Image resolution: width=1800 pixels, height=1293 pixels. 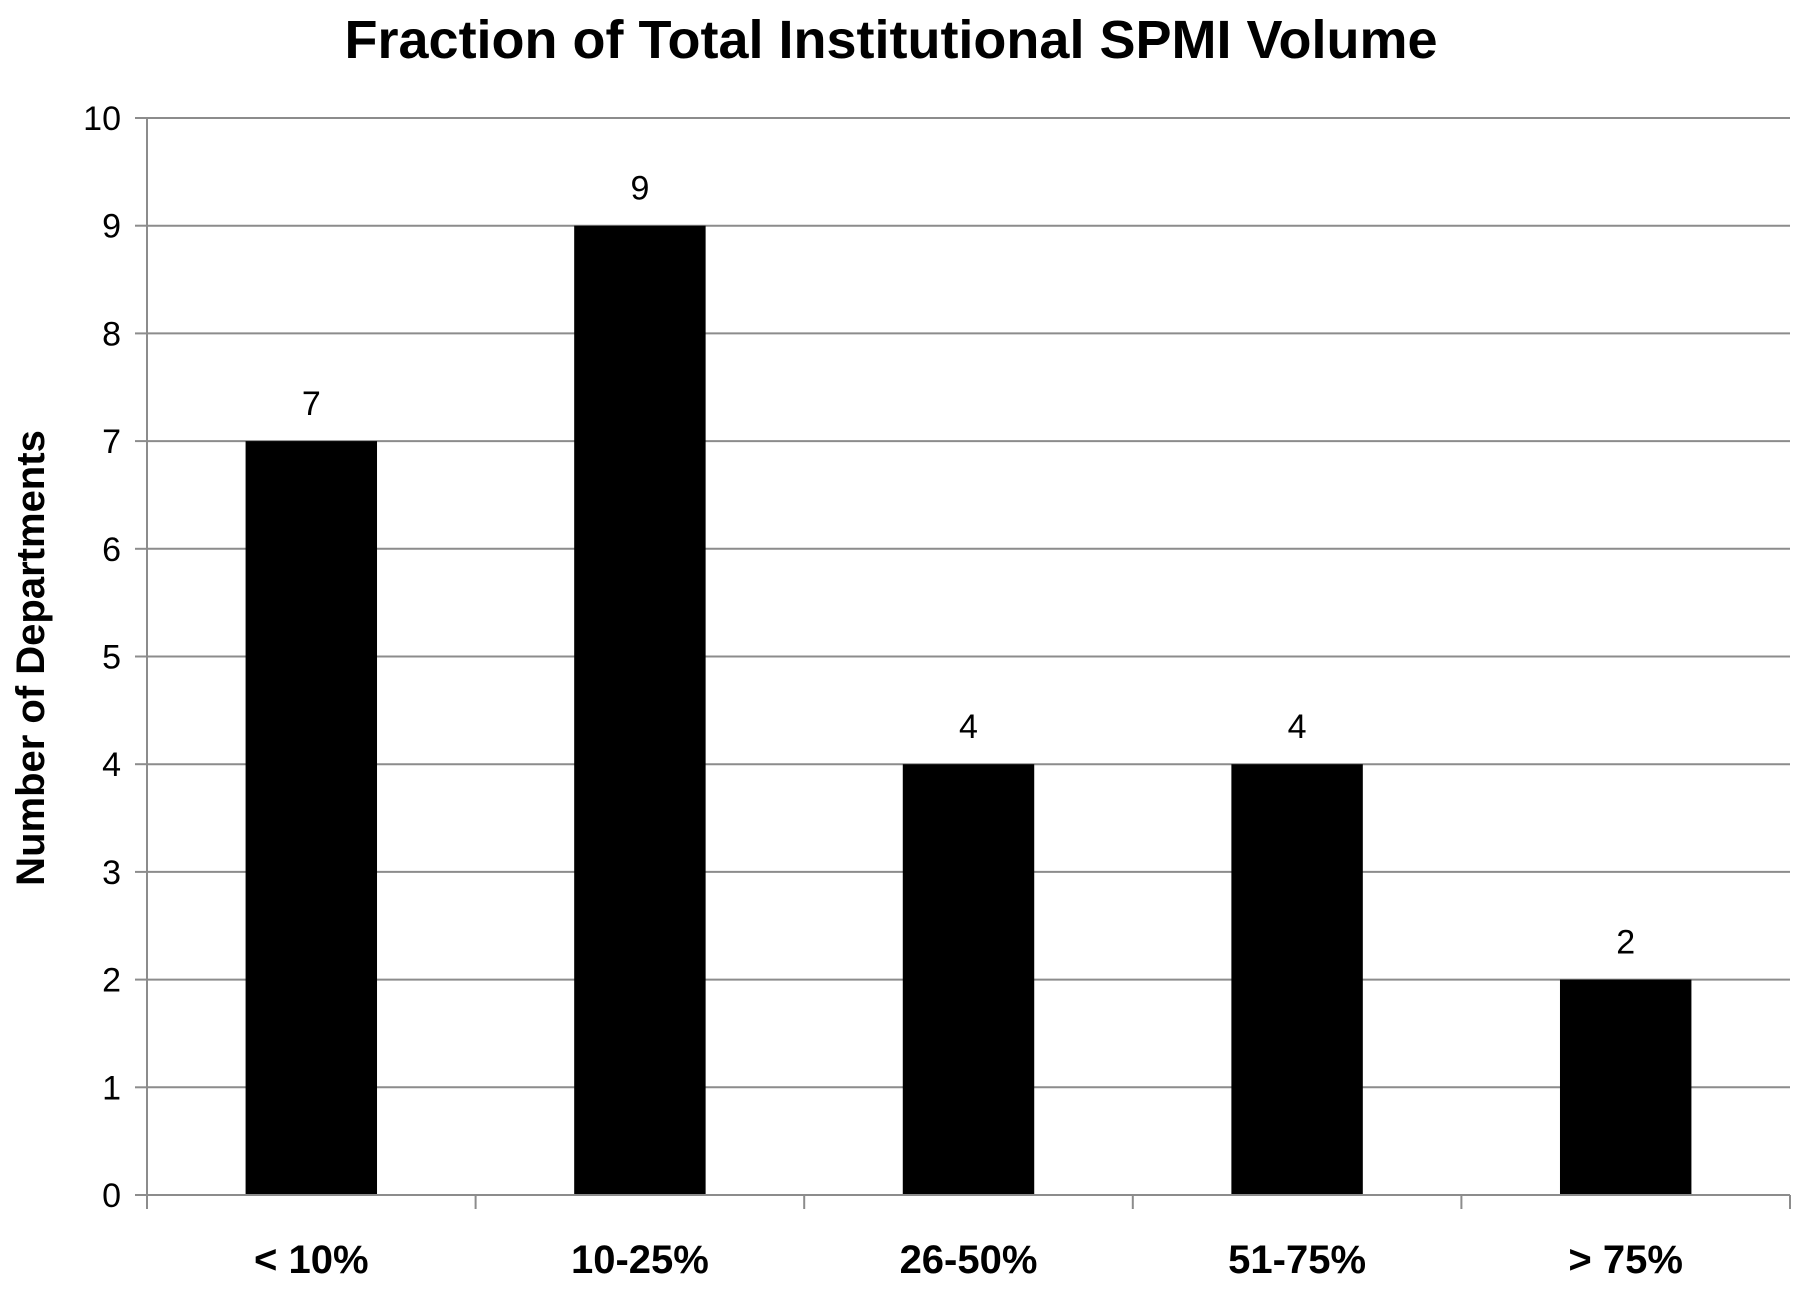 What do you see at coordinates (1625, 943) in the screenshot?
I see `data-label: 2` at bounding box center [1625, 943].